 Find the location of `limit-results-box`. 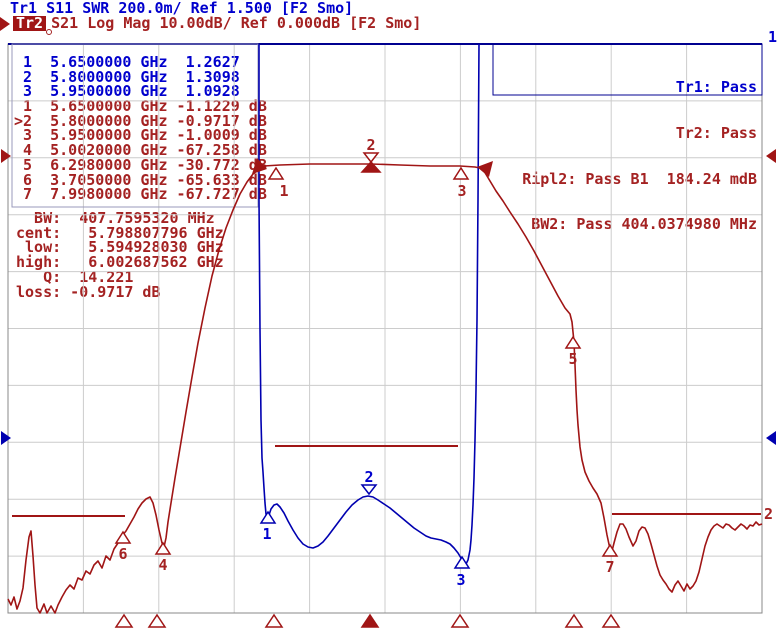

limit-results-box is located at coordinates (627, 69).